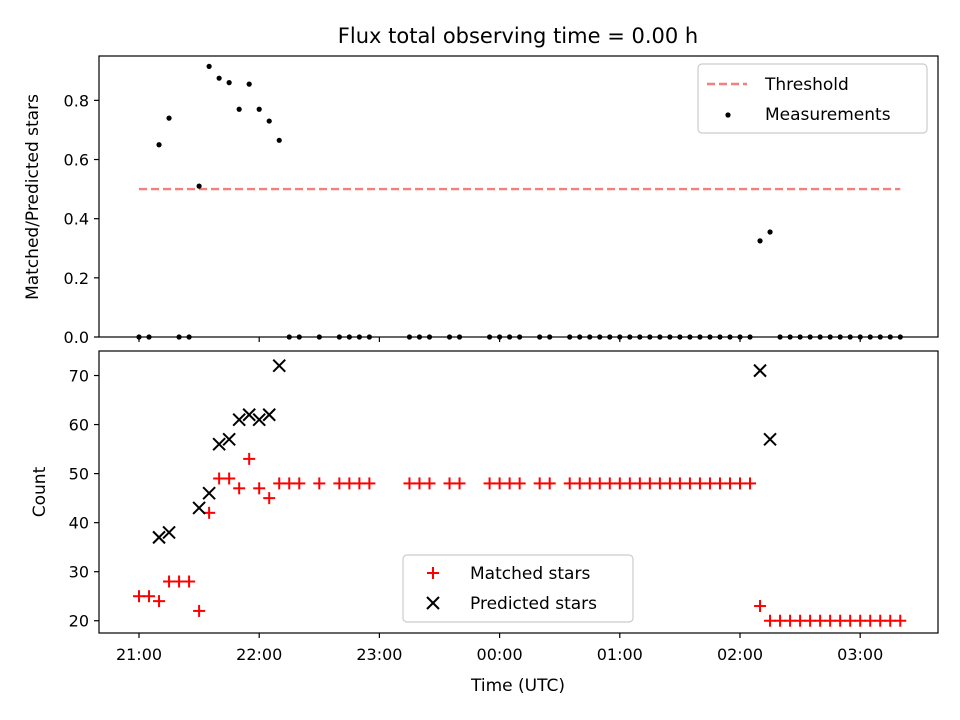  Describe the element at coordinates (259, 654) in the screenshot. I see `count-x-tick-label: 22:00` at that location.